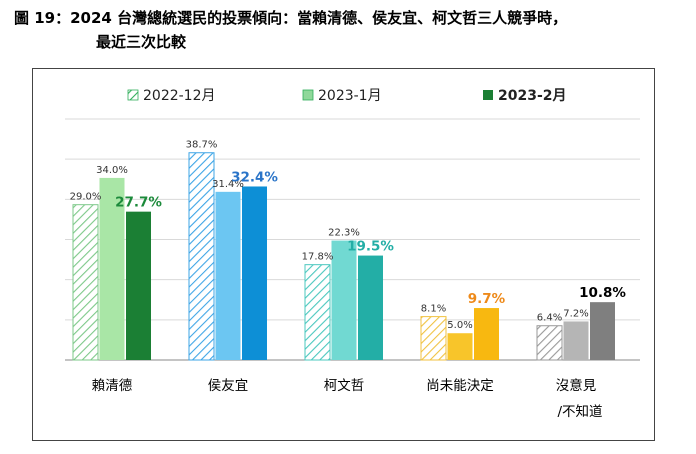  What do you see at coordinates (370, 247) in the screenshot?
I see `data-label: 19.5%` at bounding box center [370, 247].